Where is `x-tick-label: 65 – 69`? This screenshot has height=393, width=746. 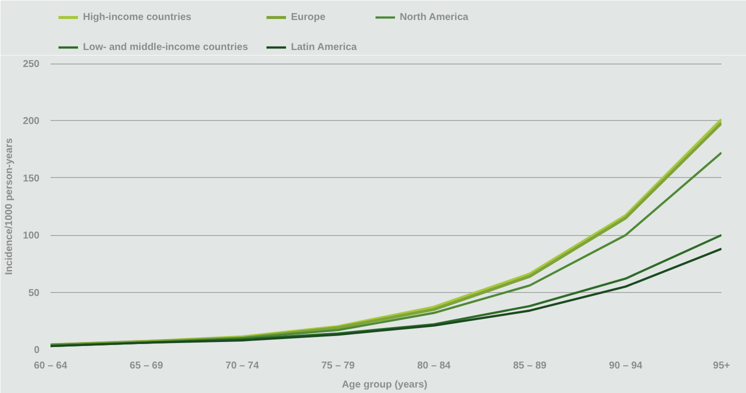 x-tick-label: 65 – 69 is located at coordinates (147, 366).